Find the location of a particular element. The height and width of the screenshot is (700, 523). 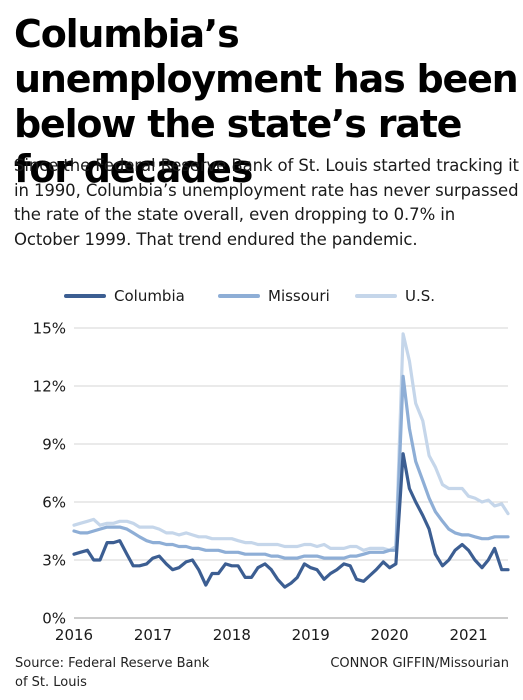

credit-line: CONNOR GIFFIN/Missourian is located at coordinates (419, 663).